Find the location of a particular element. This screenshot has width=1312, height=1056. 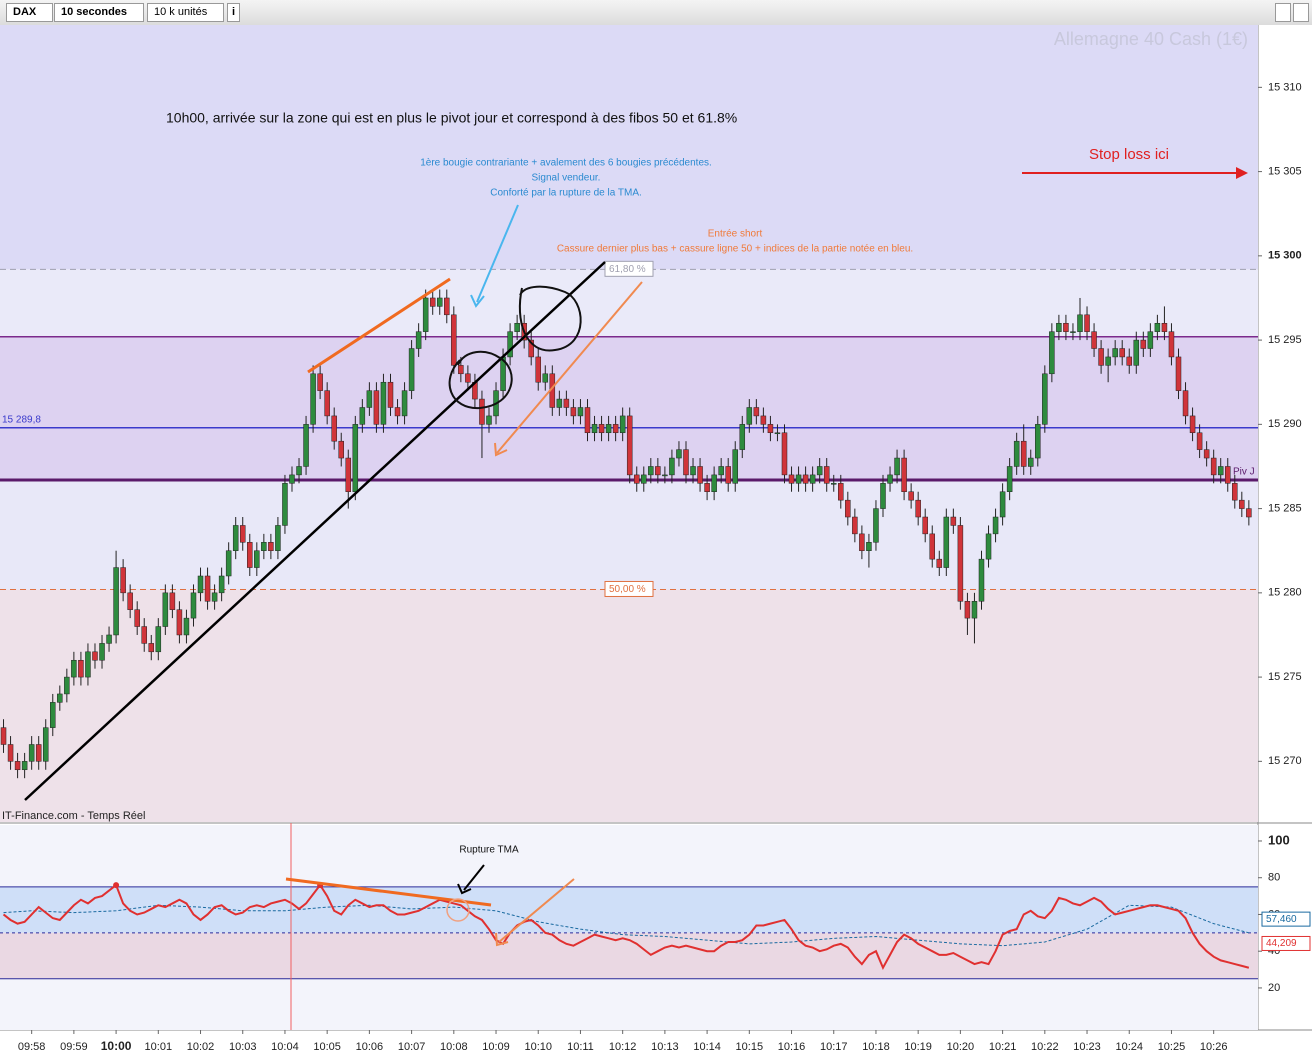

x-tick-label: 10:08 is located at coordinates (454, 1047).